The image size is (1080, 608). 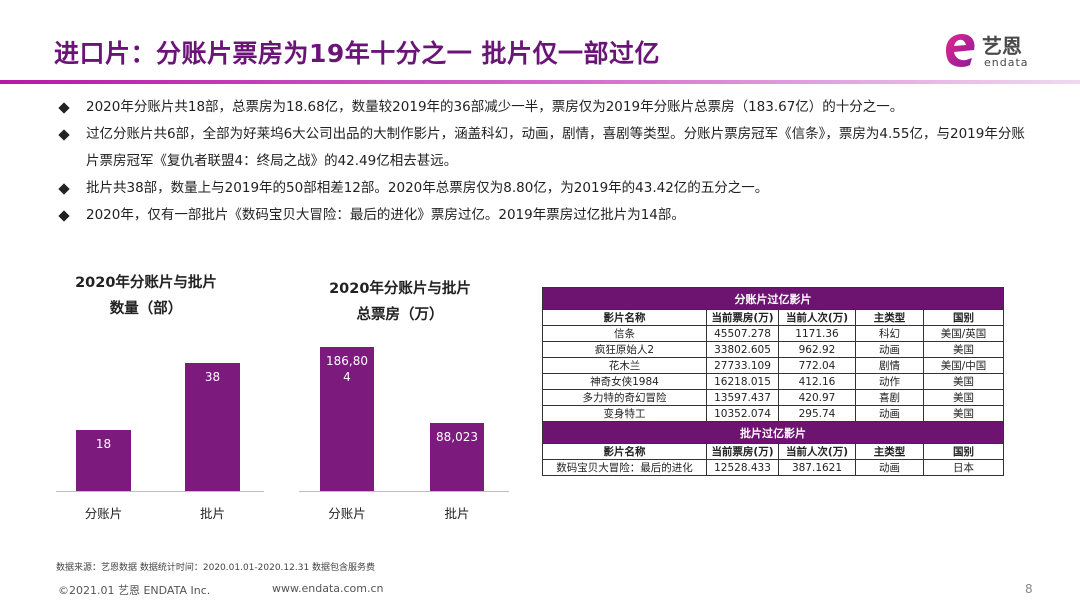 What do you see at coordinates (540, 82) in the screenshot?
I see `title-underline` at bounding box center [540, 82].